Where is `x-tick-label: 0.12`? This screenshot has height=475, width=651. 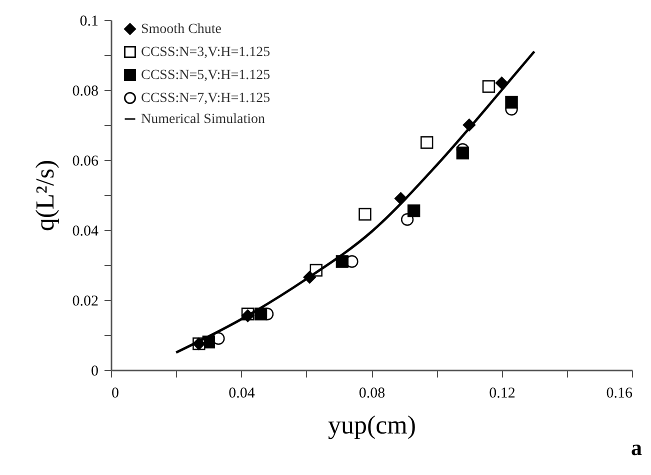 x-tick-label: 0.12 is located at coordinates (502, 394).